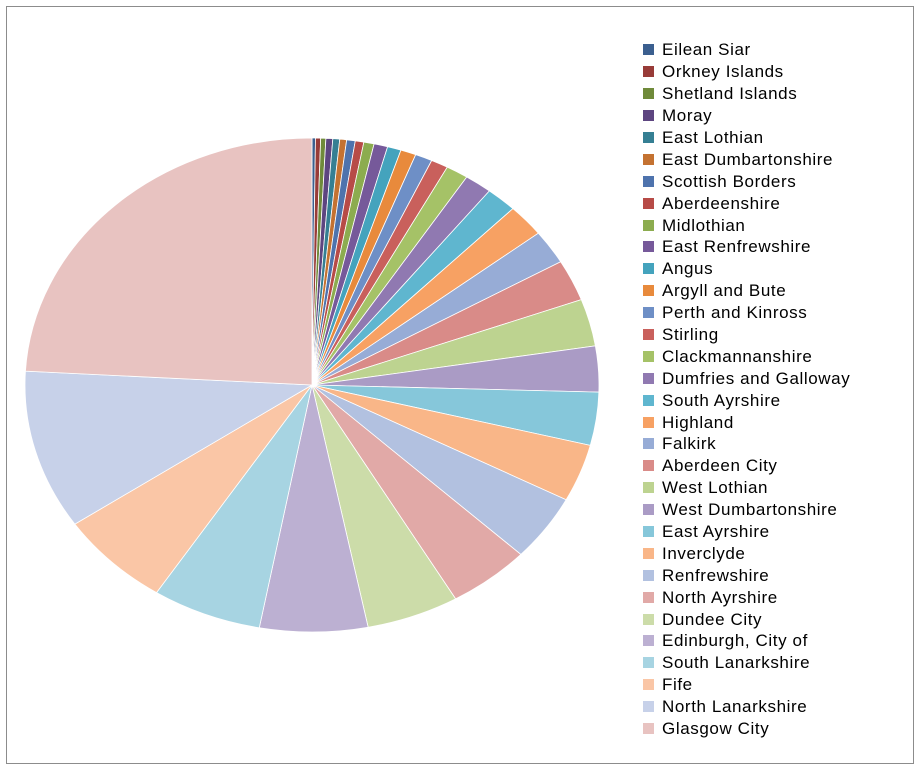 This screenshot has height=771, width=921. I want to click on legend-label: Perth and Kinross, so click(735, 313).